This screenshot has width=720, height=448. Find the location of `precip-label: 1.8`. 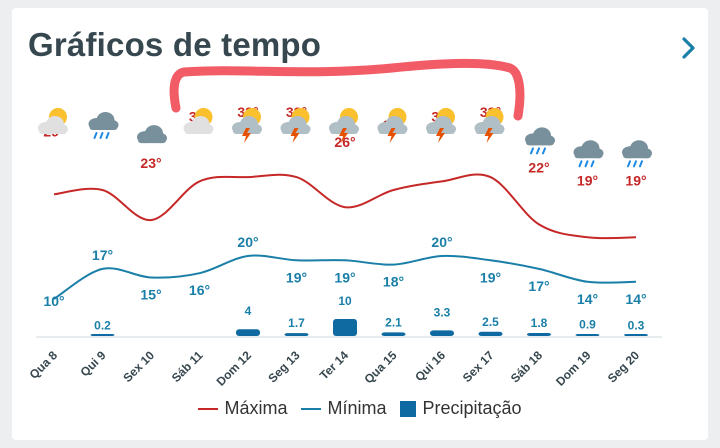

precip-label: 1.8 is located at coordinates (539, 323).